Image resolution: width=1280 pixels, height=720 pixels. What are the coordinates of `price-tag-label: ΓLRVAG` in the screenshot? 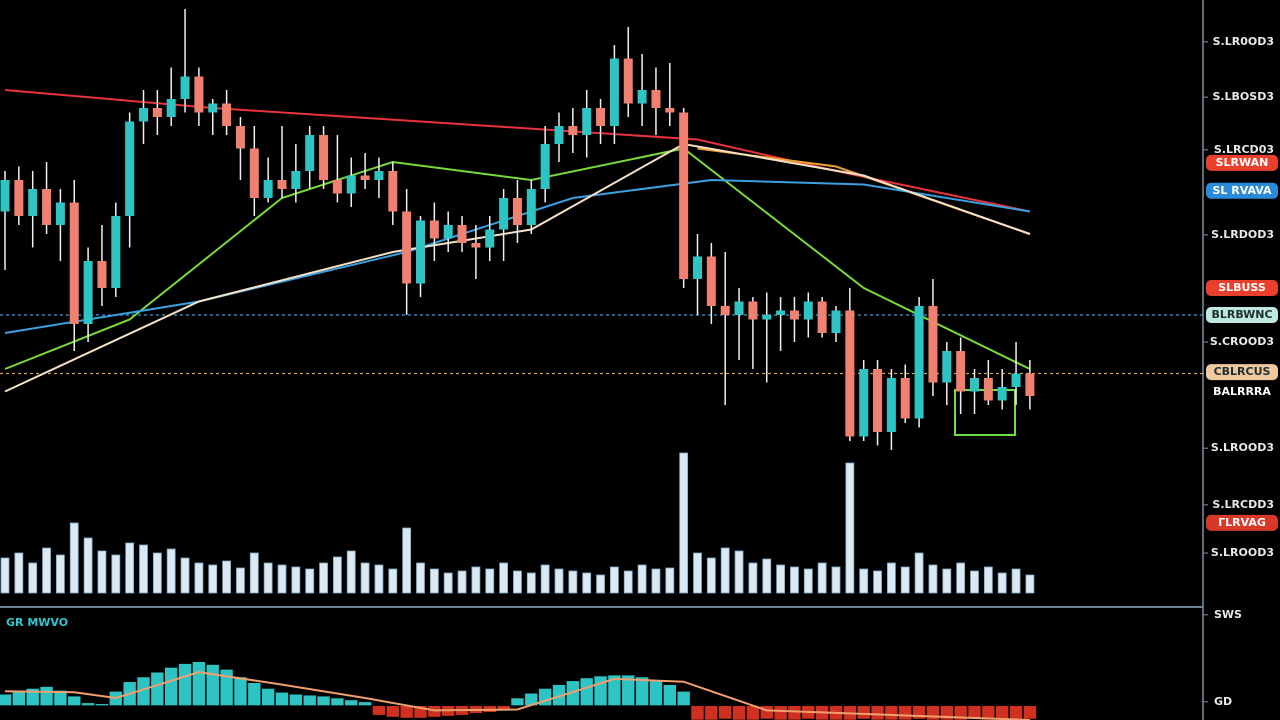 It's located at (1242, 522).